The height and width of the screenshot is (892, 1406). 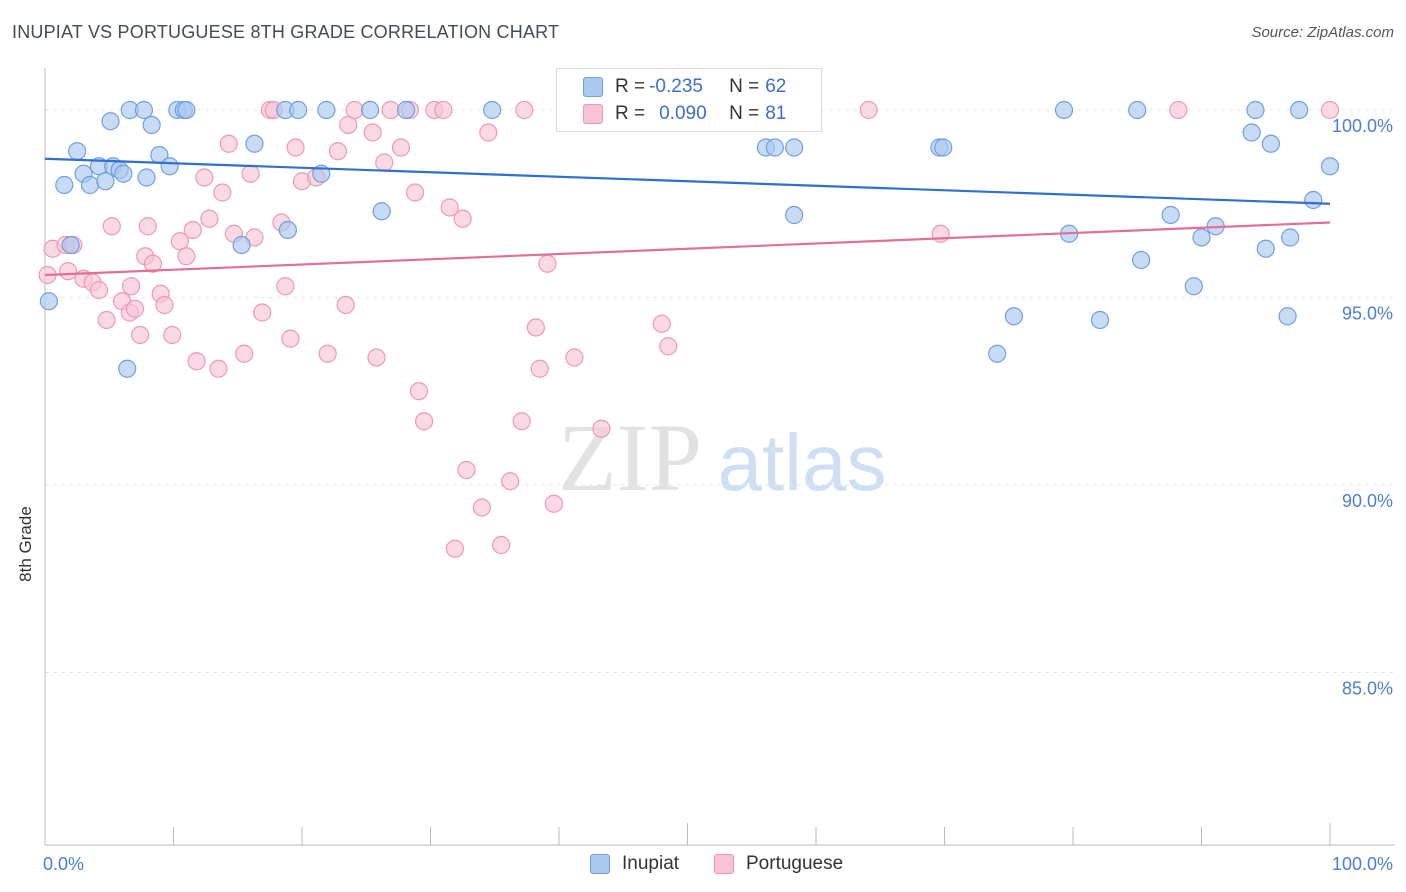 I want to click on portuguese-trend-line, so click(x=687, y=249).